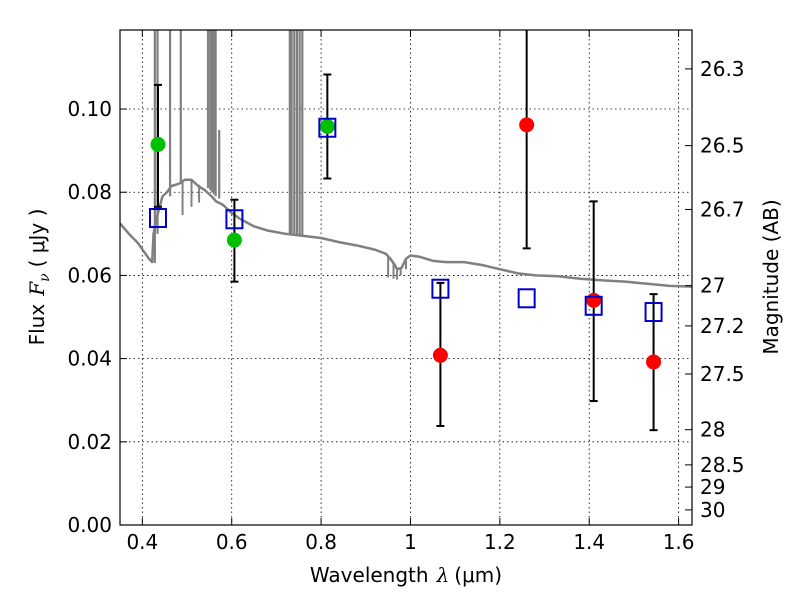 The width and height of the screenshot is (800, 600). What do you see at coordinates (722, 326) in the screenshot?
I see `mag-tick-label: 27.2` at bounding box center [722, 326].